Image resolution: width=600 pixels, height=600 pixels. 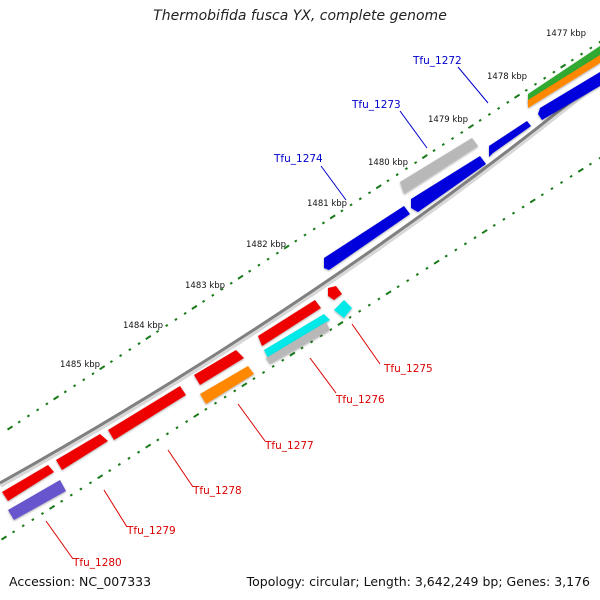 What do you see at coordinates (448, 120) in the screenshot?
I see `kbp-label: 1479 kbp` at bounding box center [448, 120].